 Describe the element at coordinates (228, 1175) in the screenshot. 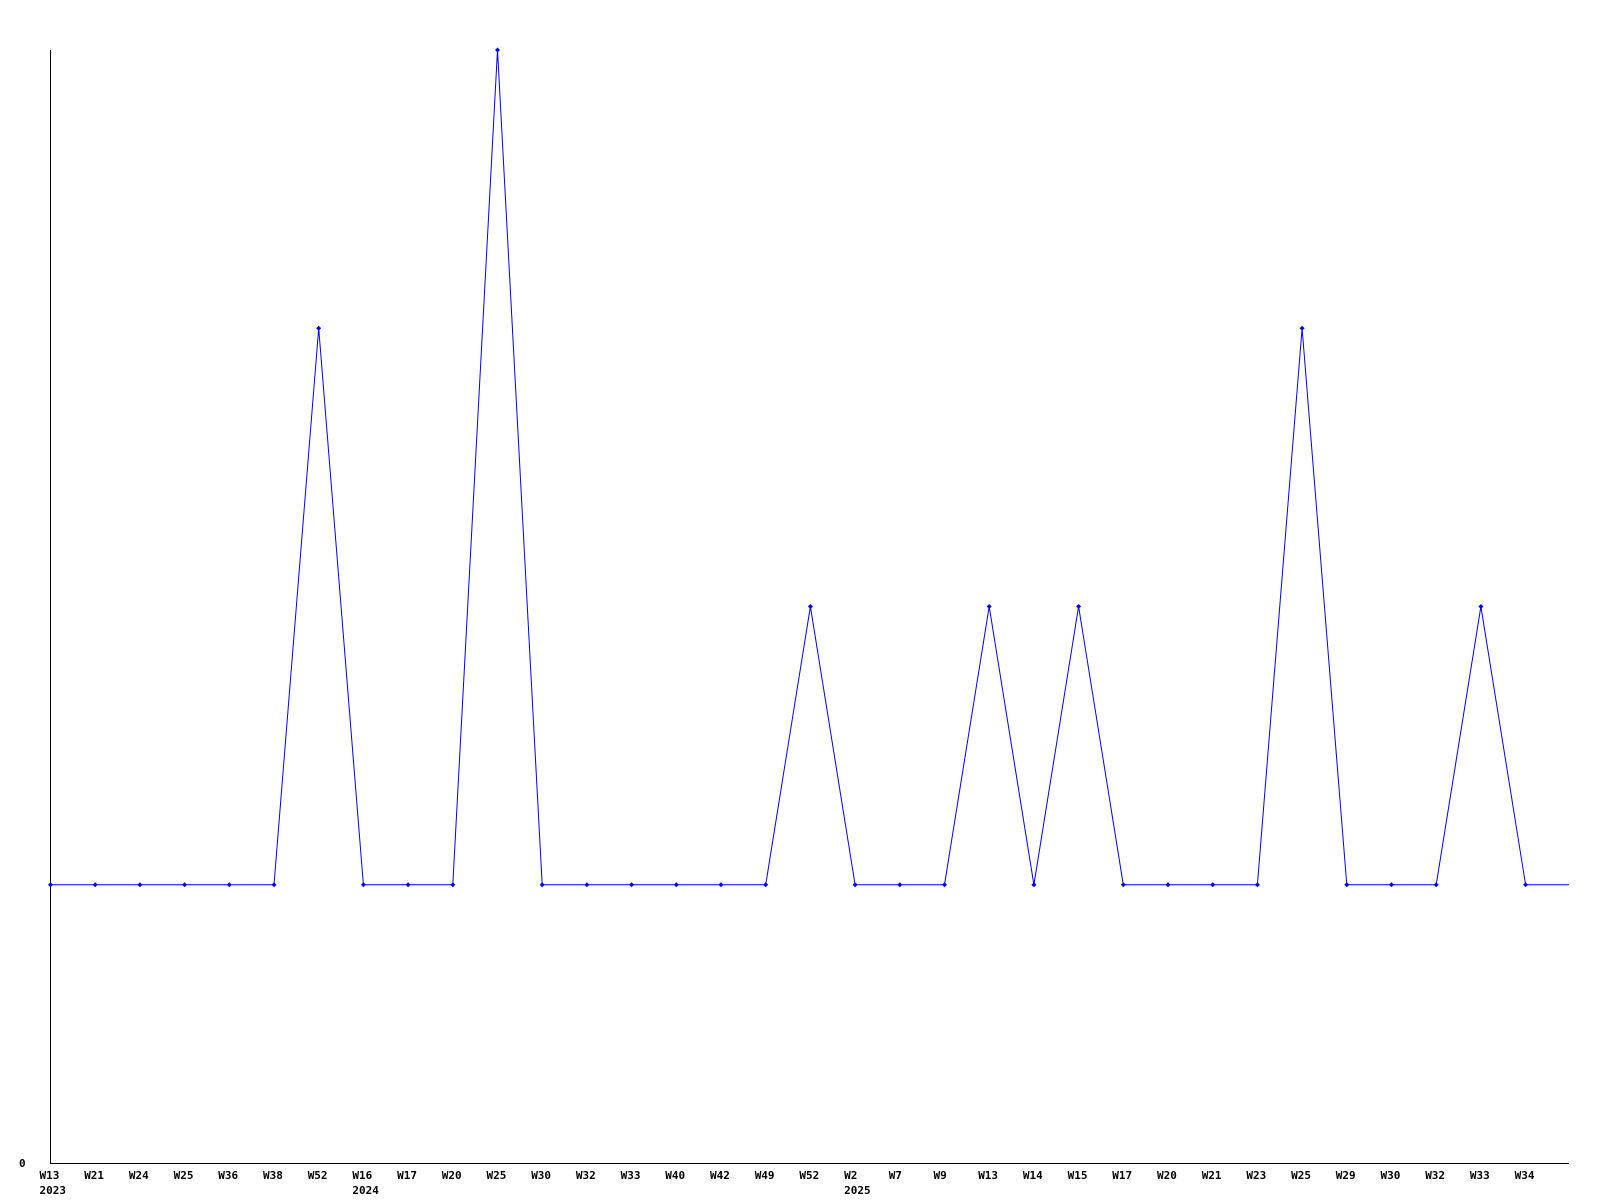

I see `x-tick-label: W36` at that location.